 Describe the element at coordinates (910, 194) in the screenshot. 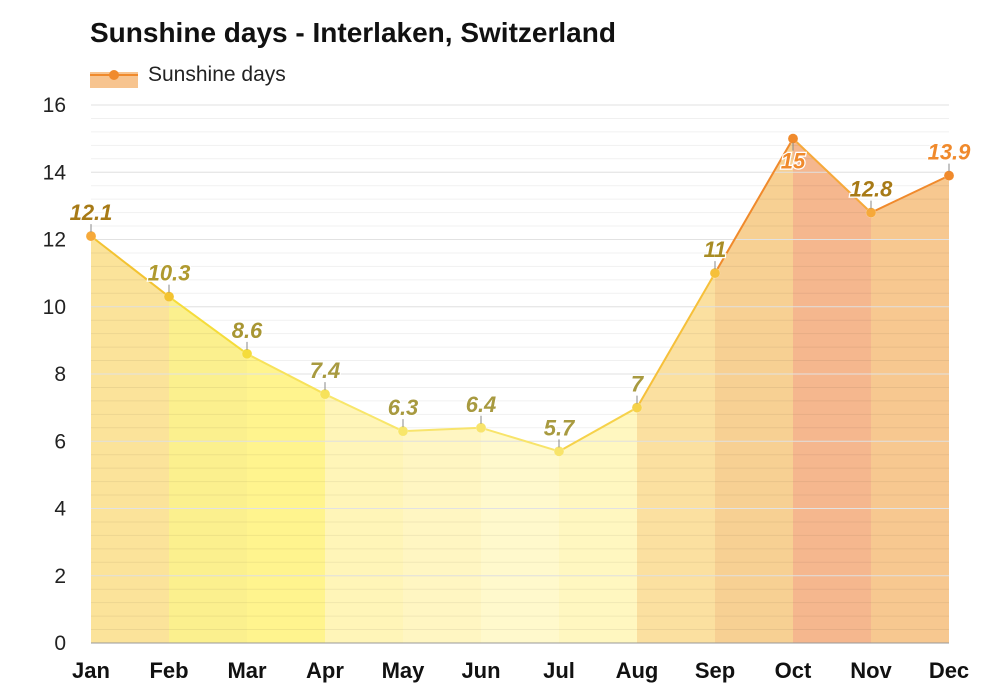

I see `line-segment-nov` at that location.